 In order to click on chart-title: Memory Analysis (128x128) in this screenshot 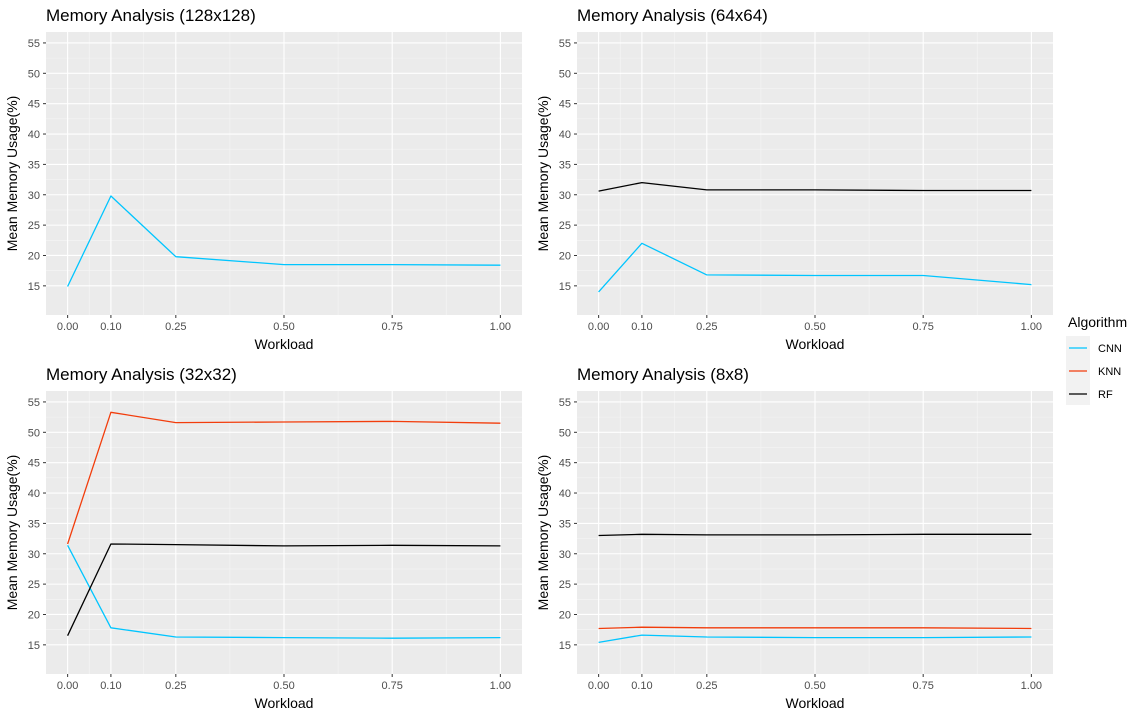, I will do `click(151, 15)`.